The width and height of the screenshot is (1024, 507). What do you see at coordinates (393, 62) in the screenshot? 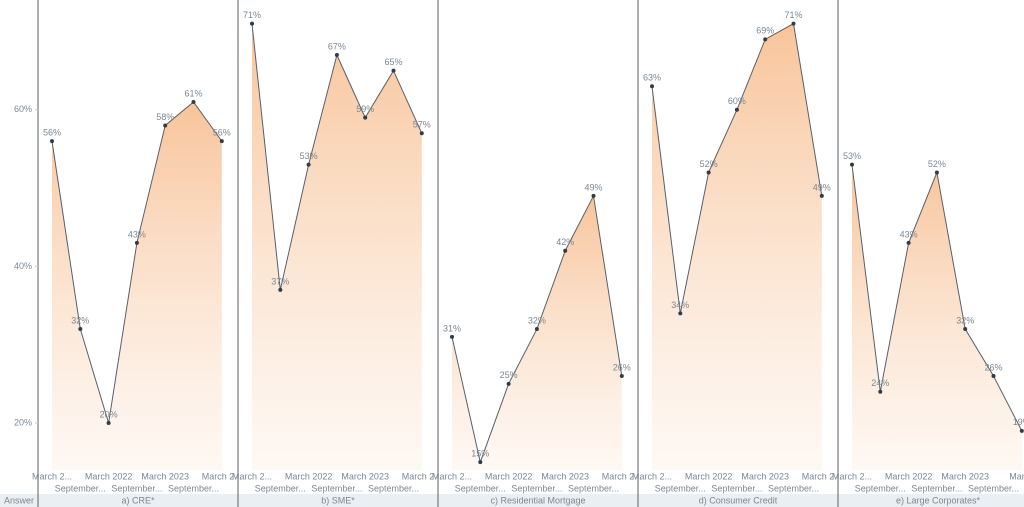
I see `value-label: 65%` at bounding box center [393, 62].